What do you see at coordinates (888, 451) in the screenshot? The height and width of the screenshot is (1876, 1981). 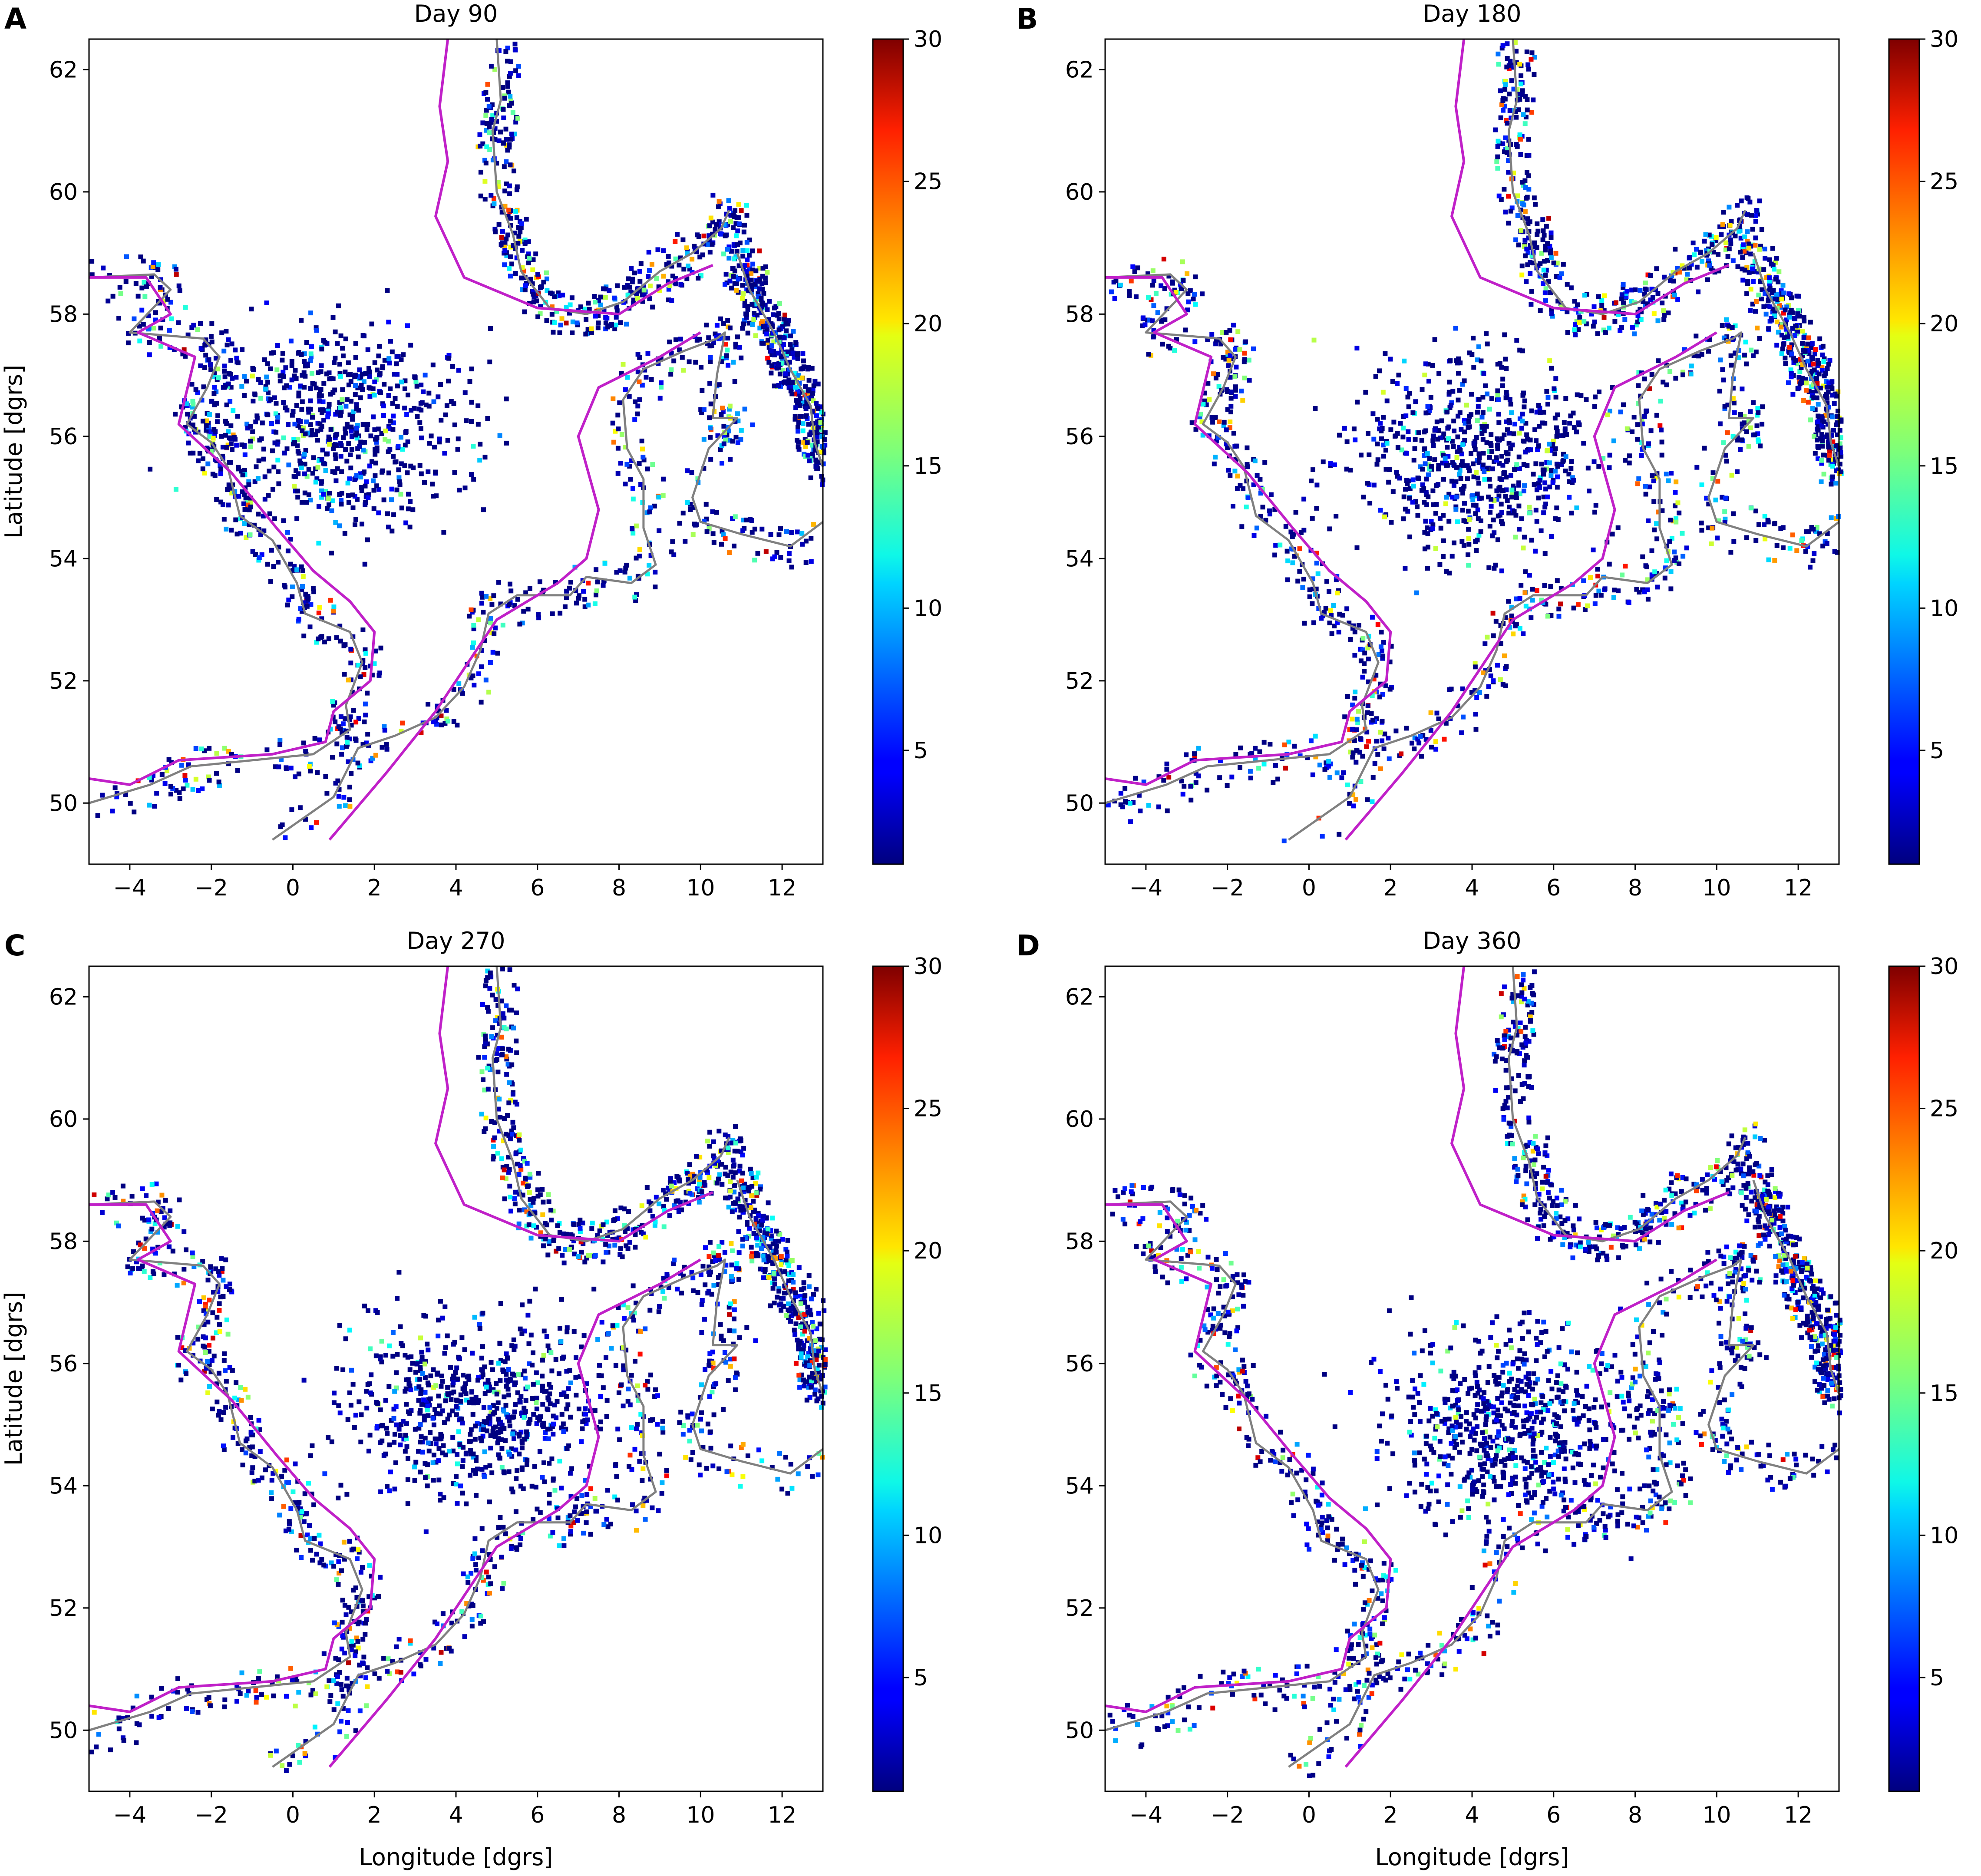 I see `colorbar-gradient` at bounding box center [888, 451].